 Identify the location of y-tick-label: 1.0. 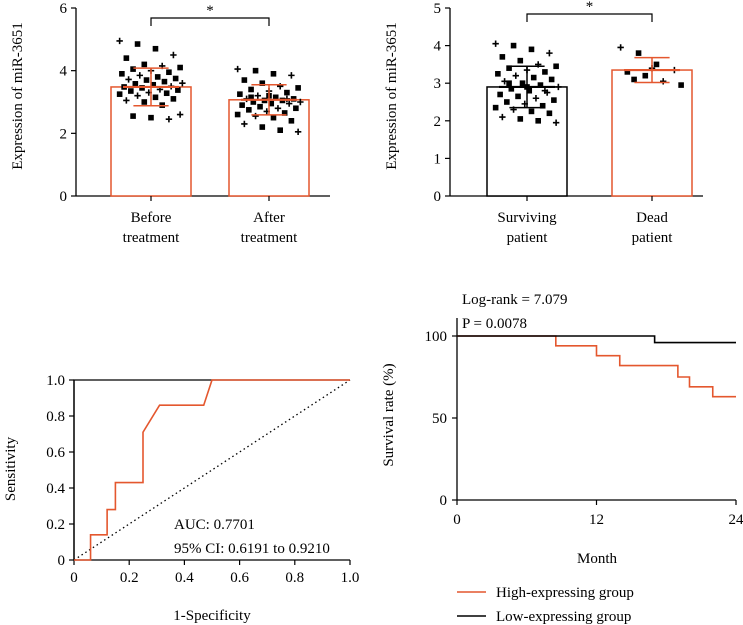
(55, 381).